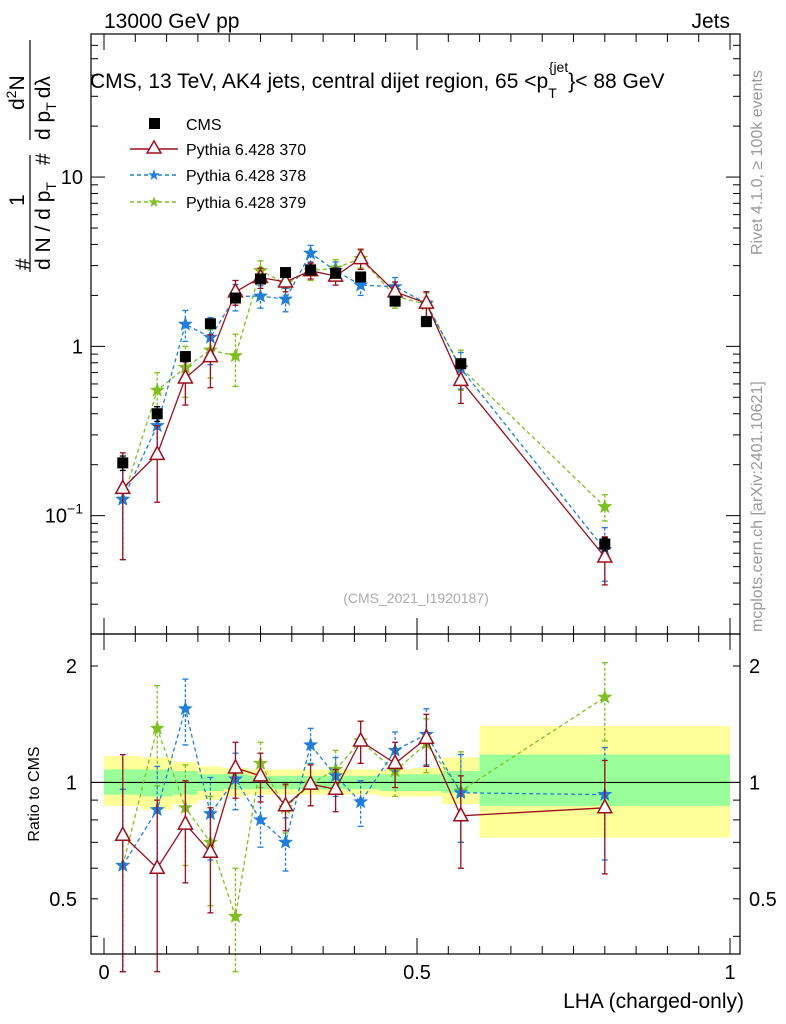  Describe the element at coordinates (552, 93) in the screenshot. I see `plot-title-sub: T` at that location.